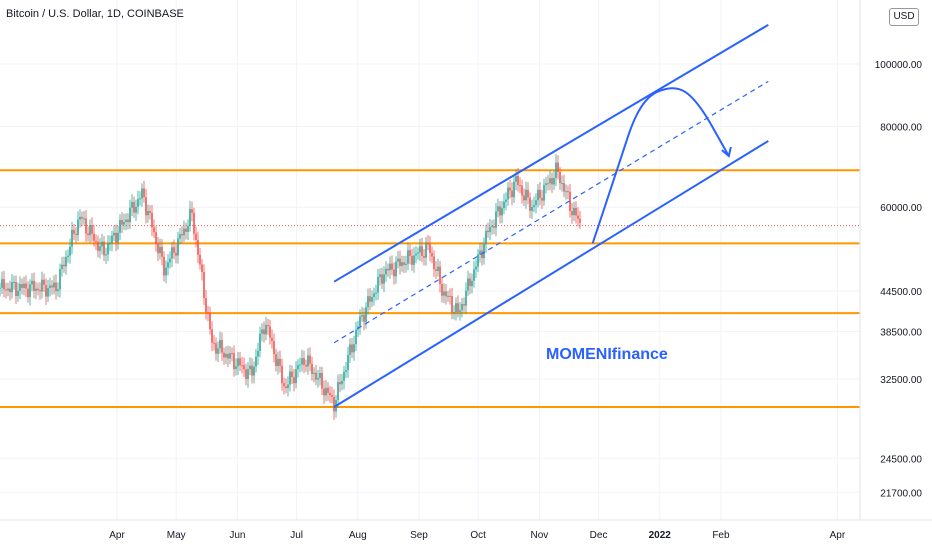  Describe the element at coordinates (117, 535) in the screenshot. I see `x-tick-label: Apr` at that location.